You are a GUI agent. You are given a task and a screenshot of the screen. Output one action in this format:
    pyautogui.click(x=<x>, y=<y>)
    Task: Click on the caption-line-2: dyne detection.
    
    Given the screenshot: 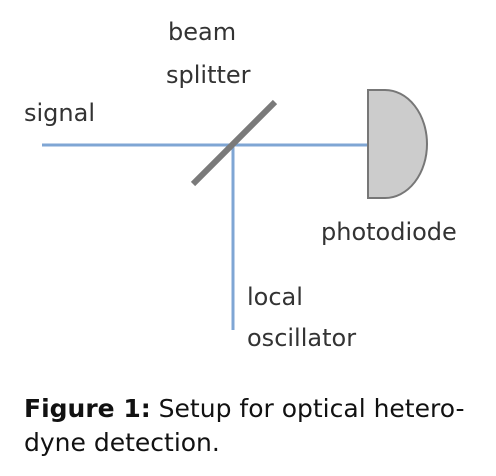 What is the action you would take?
    pyautogui.click(x=249, y=443)
    